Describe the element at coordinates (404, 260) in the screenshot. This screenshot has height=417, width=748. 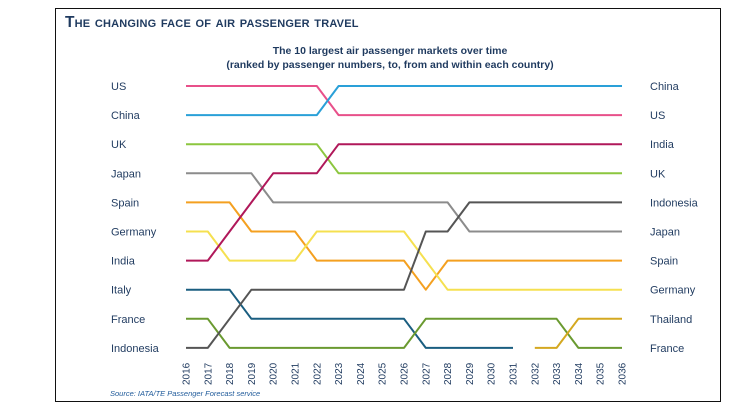
I see `series-line-germany` at that location.